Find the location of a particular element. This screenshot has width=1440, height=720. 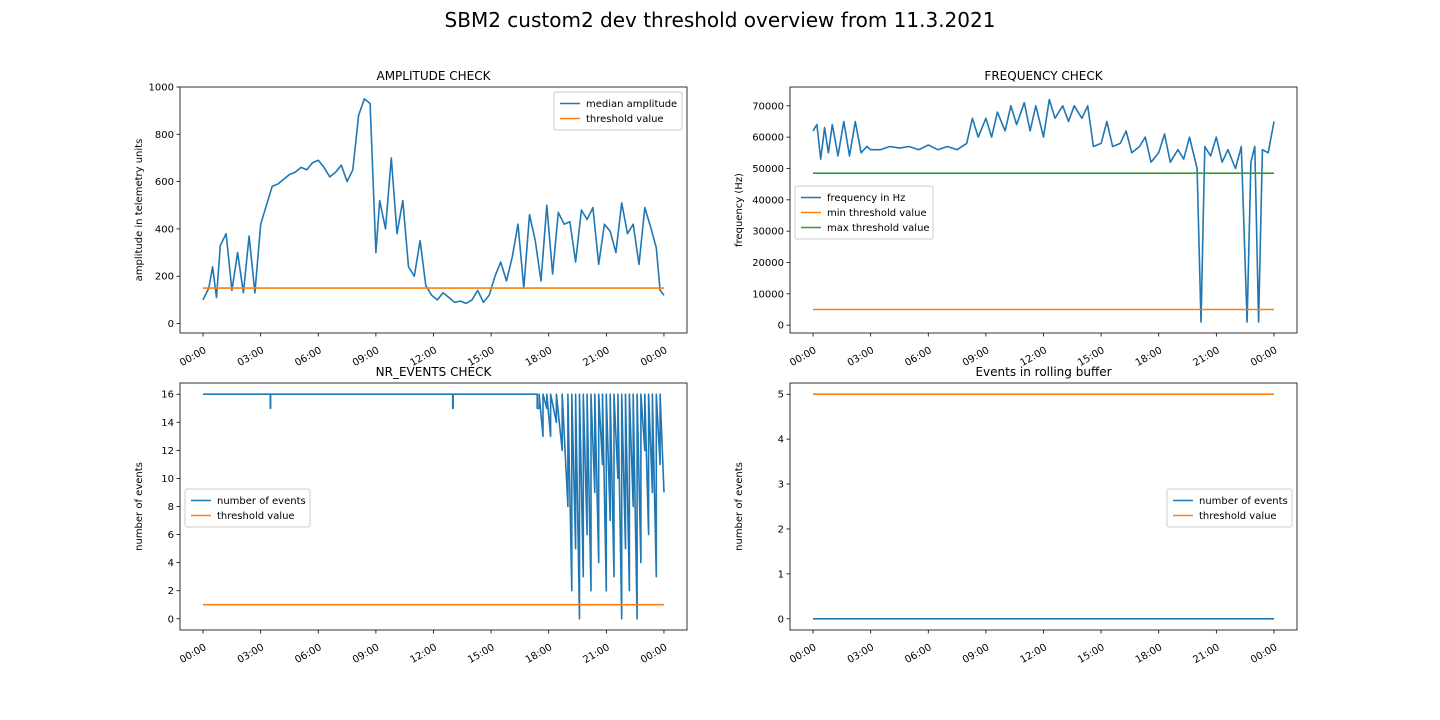

chart-title: AMPLITUDE CHECK is located at coordinates (433, 76).